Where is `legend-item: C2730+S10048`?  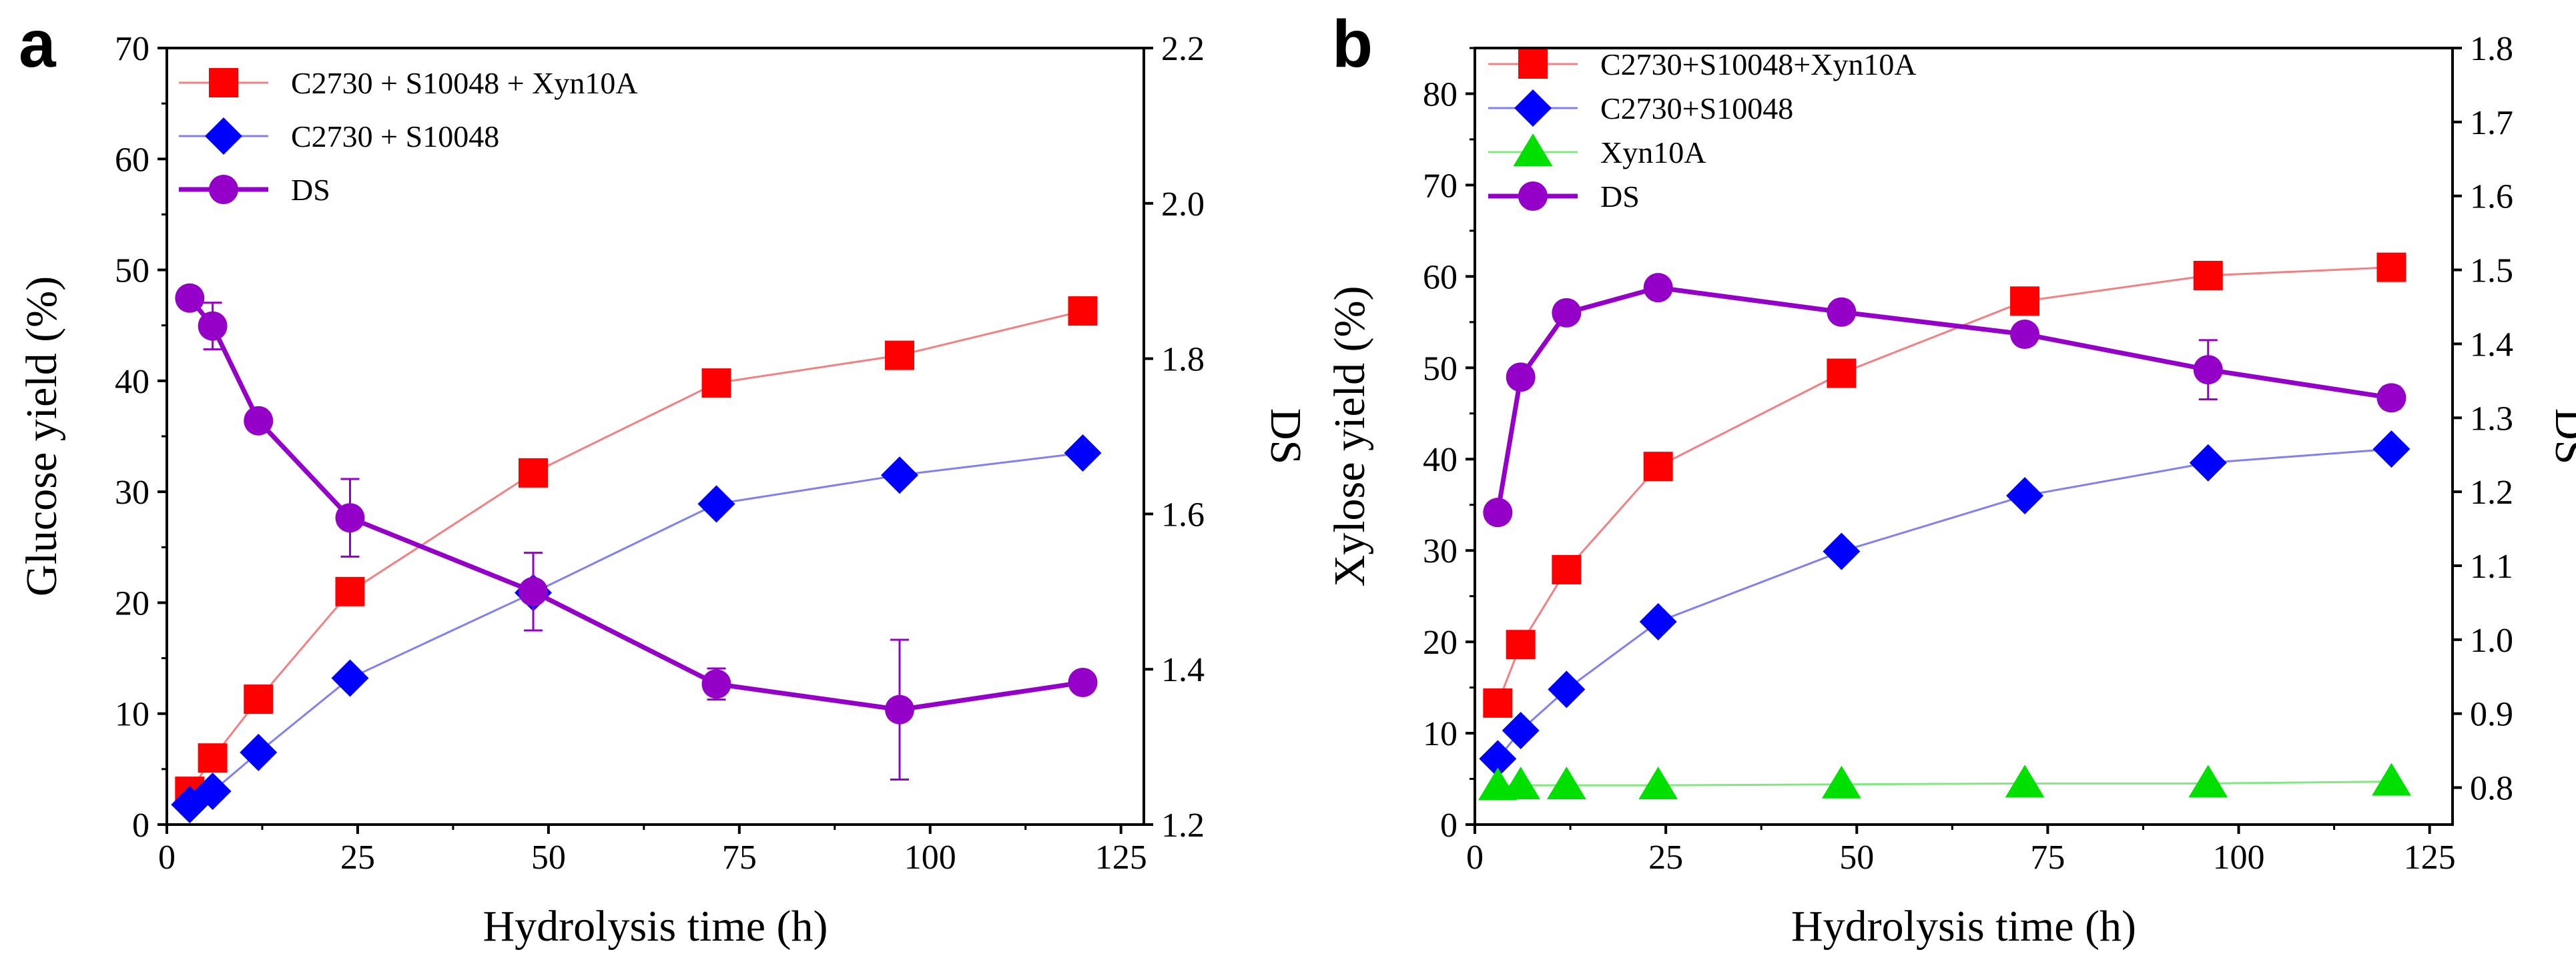 legend-item: C2730+S10048 is located at coordinates (1640, 108).